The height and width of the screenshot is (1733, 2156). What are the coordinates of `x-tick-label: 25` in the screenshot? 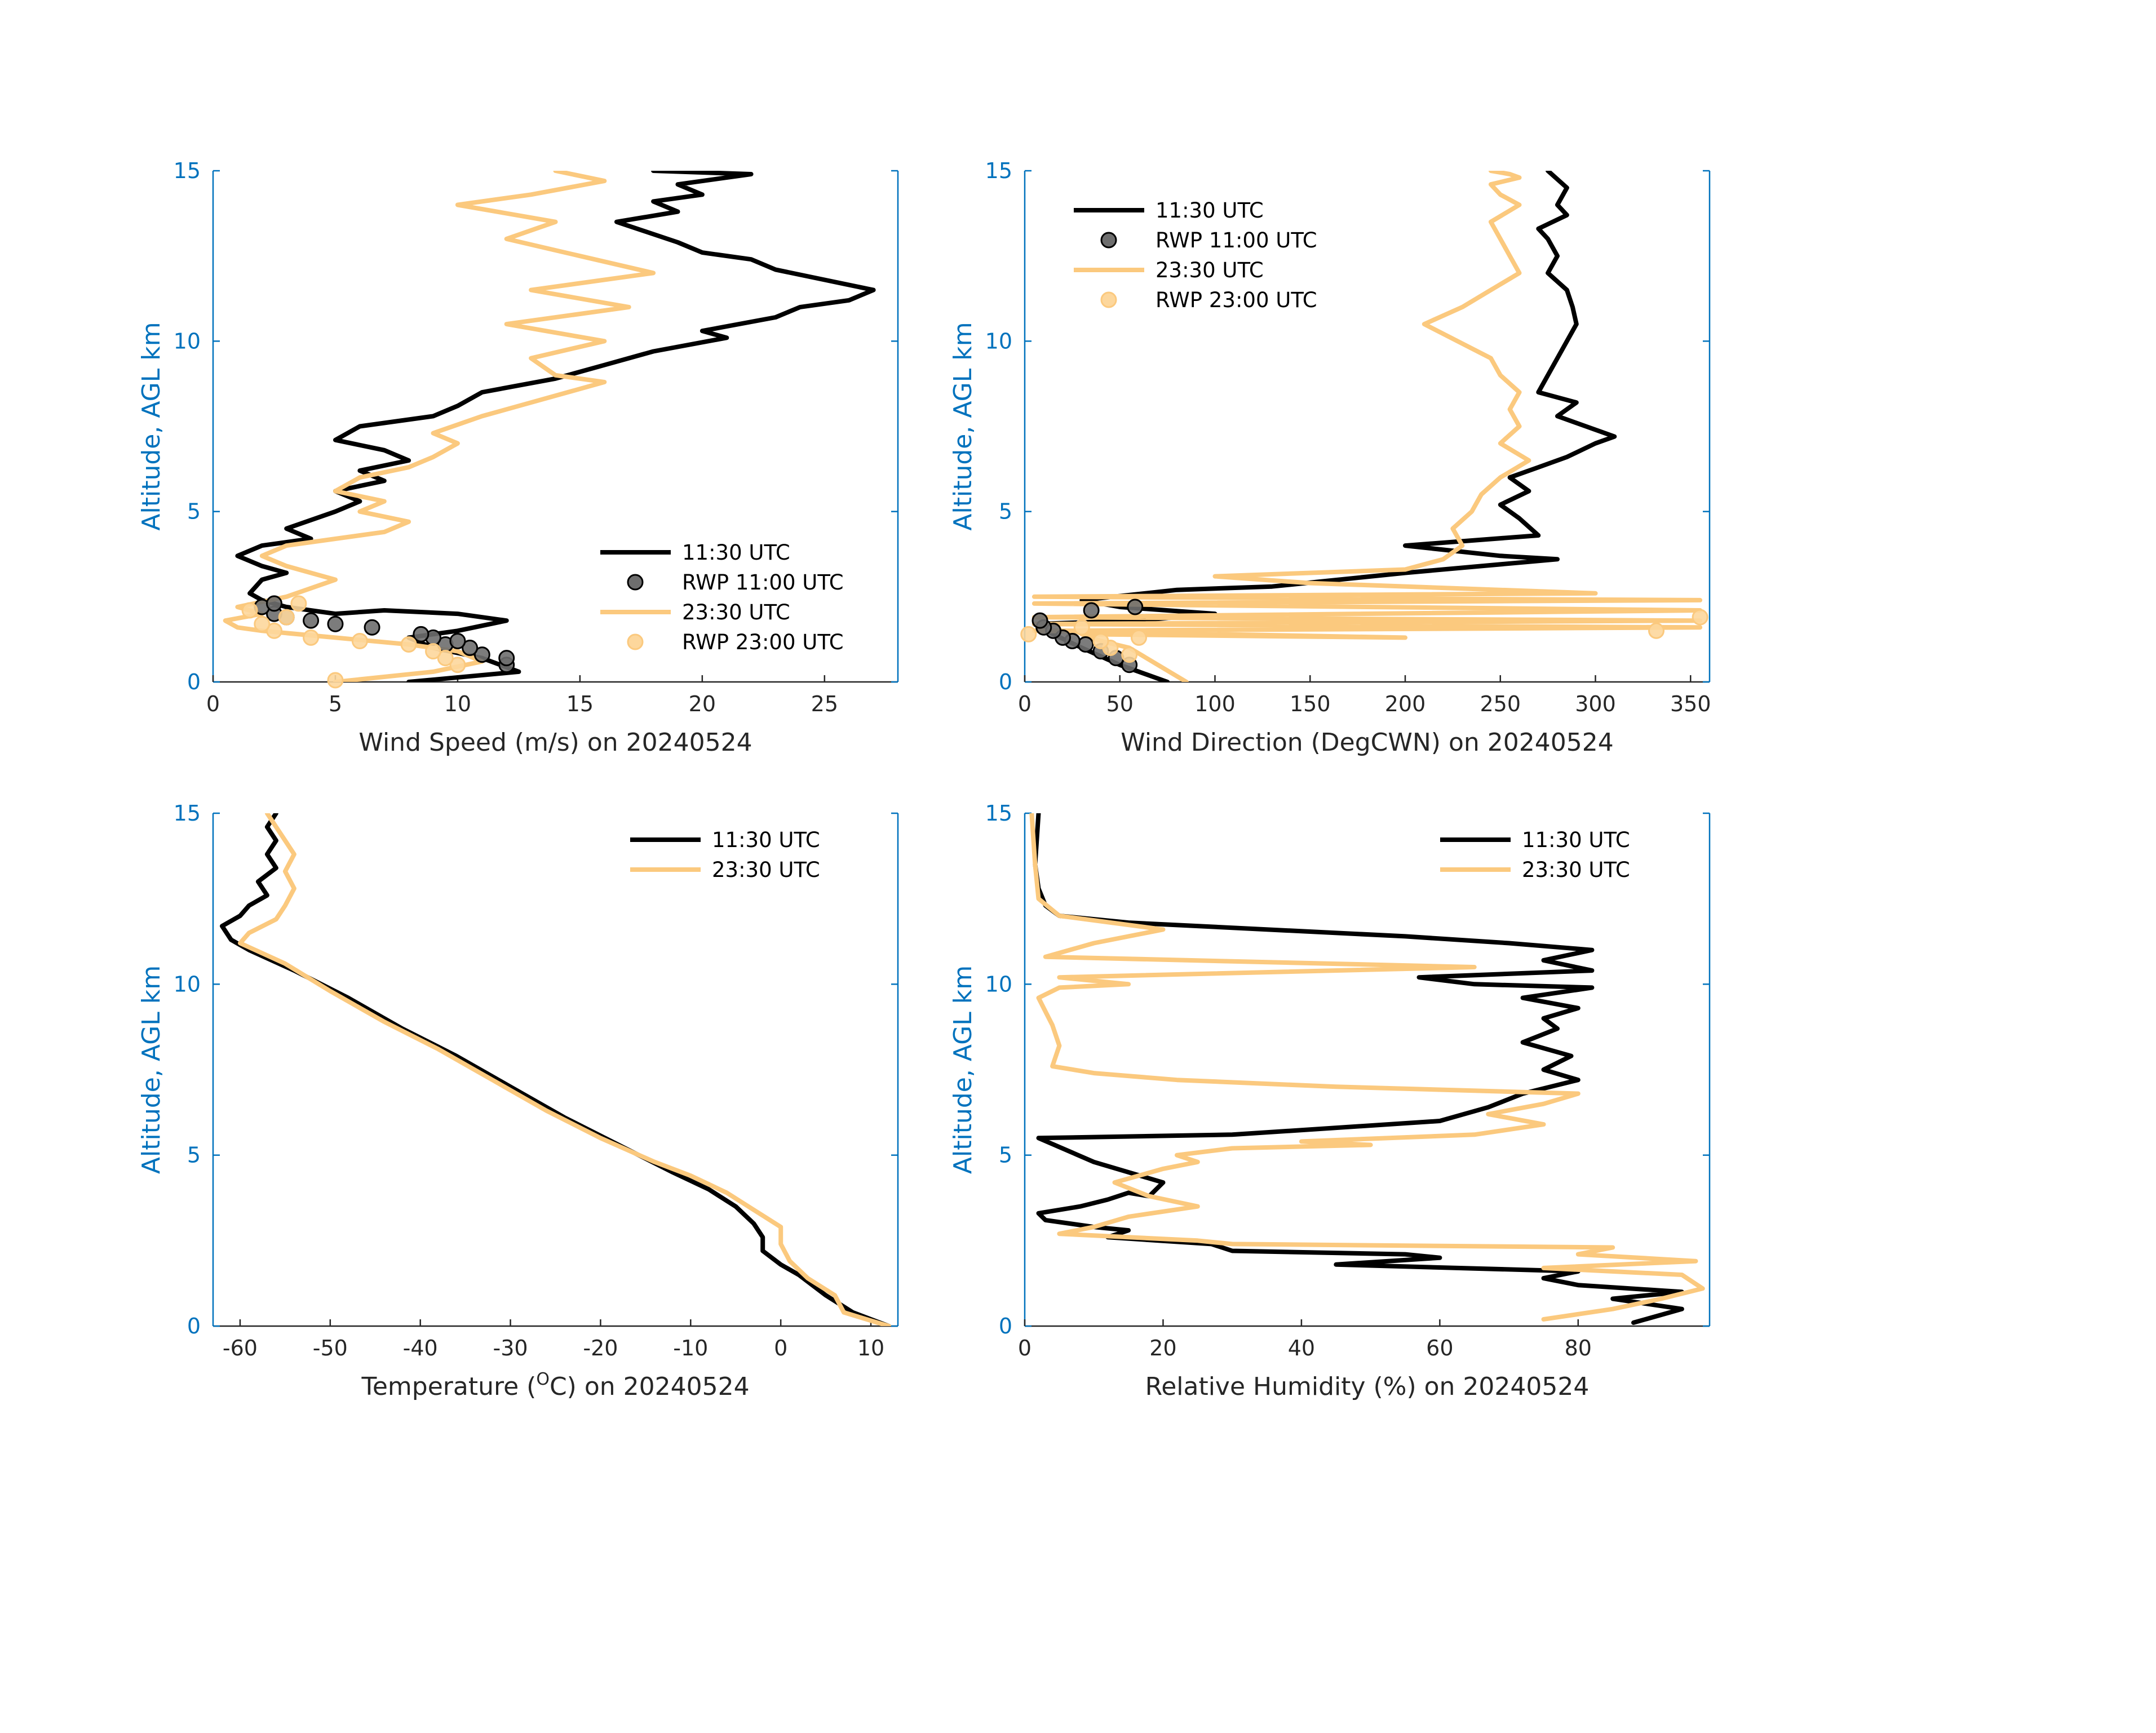 It's located at (824, 704).